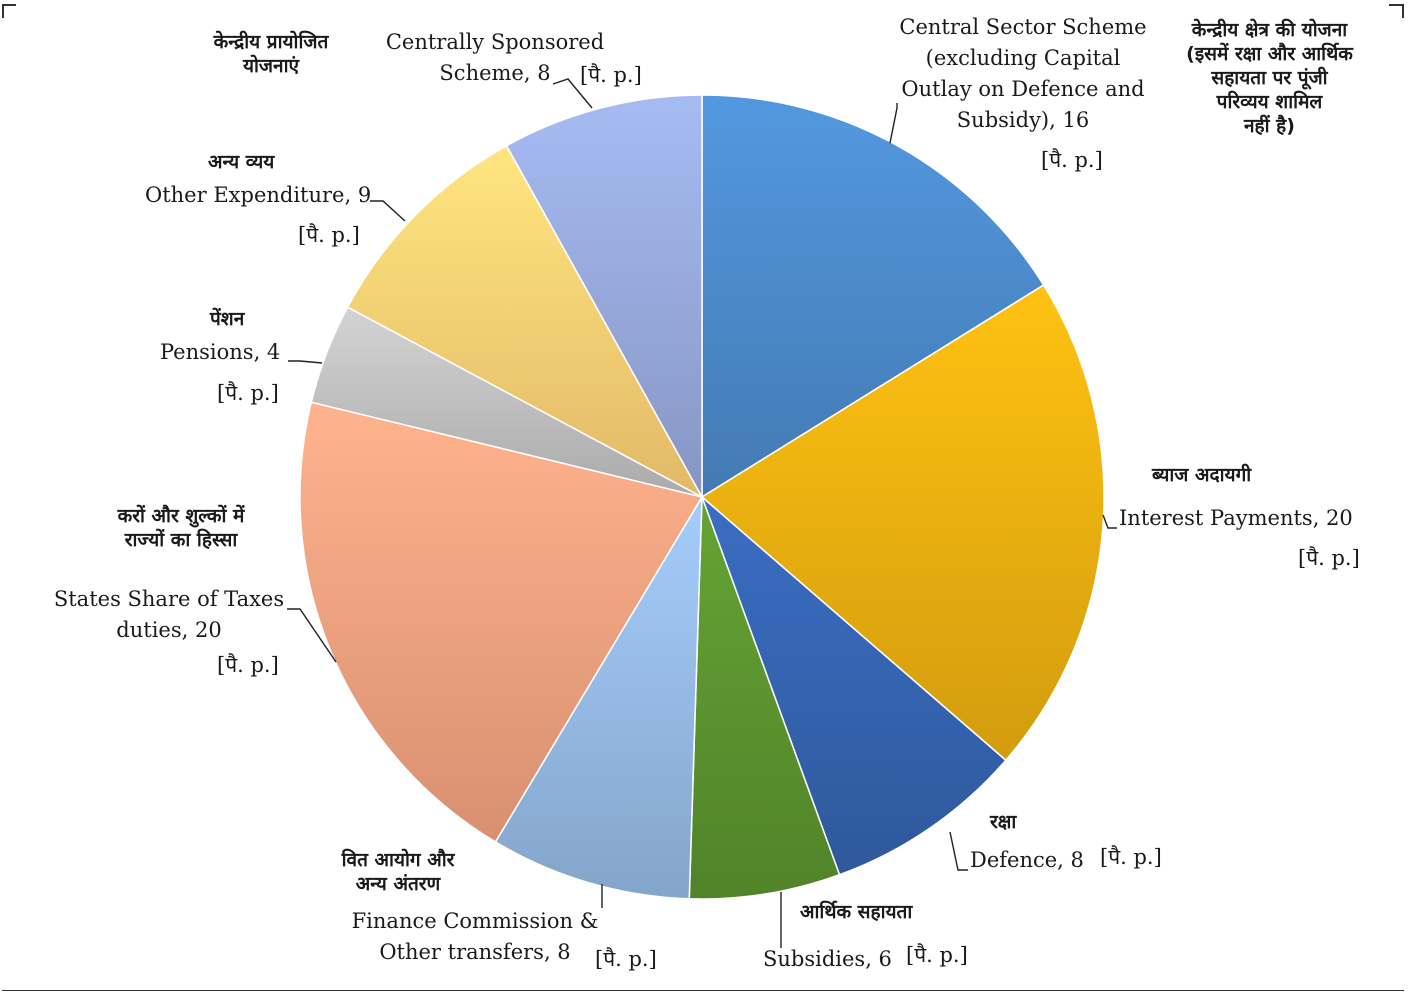 The height and width of the screenshot is (993, 1408). What do you see at coordinates (1072, 160) in the screenshot?
I see `unit-label-central: [पै. p.]` at bounding box center [1072, 160].